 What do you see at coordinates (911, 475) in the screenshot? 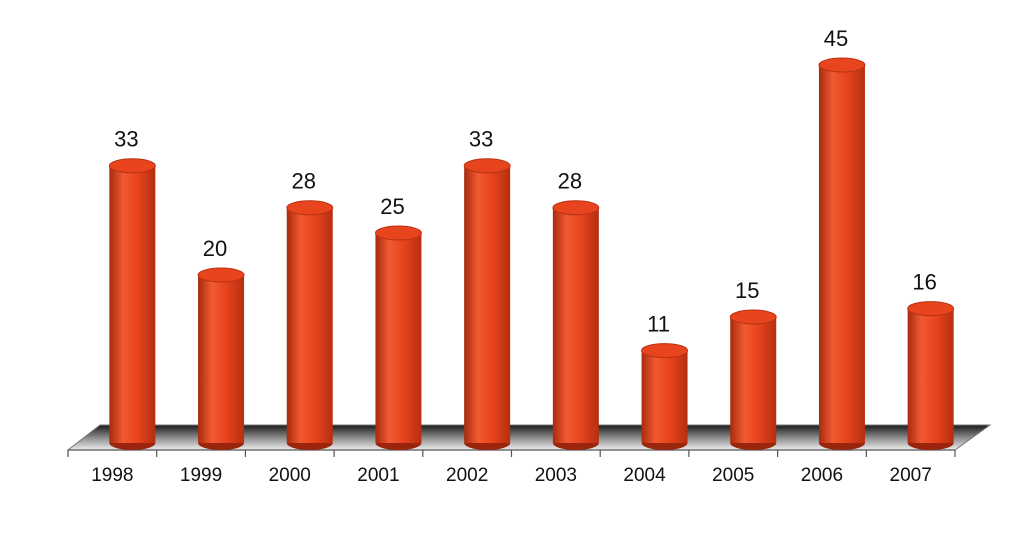
I see `x-tick-label: 2007` at bounding box center [911, 475].